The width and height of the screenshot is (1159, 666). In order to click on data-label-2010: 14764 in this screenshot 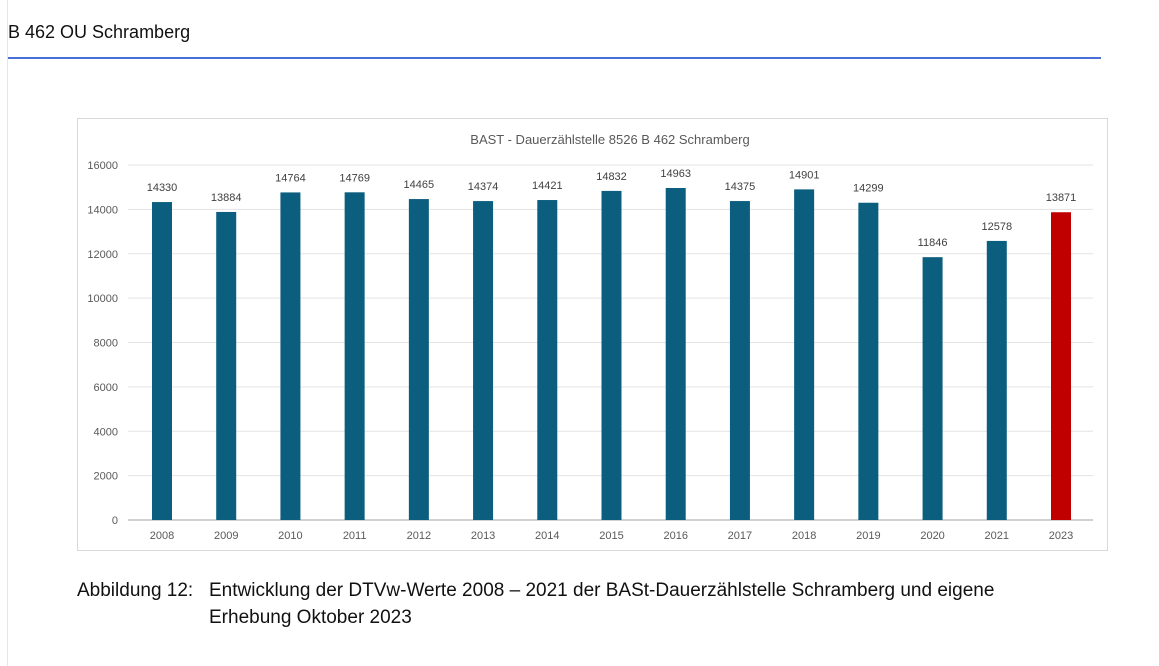, I will do `click(290, 178)`.